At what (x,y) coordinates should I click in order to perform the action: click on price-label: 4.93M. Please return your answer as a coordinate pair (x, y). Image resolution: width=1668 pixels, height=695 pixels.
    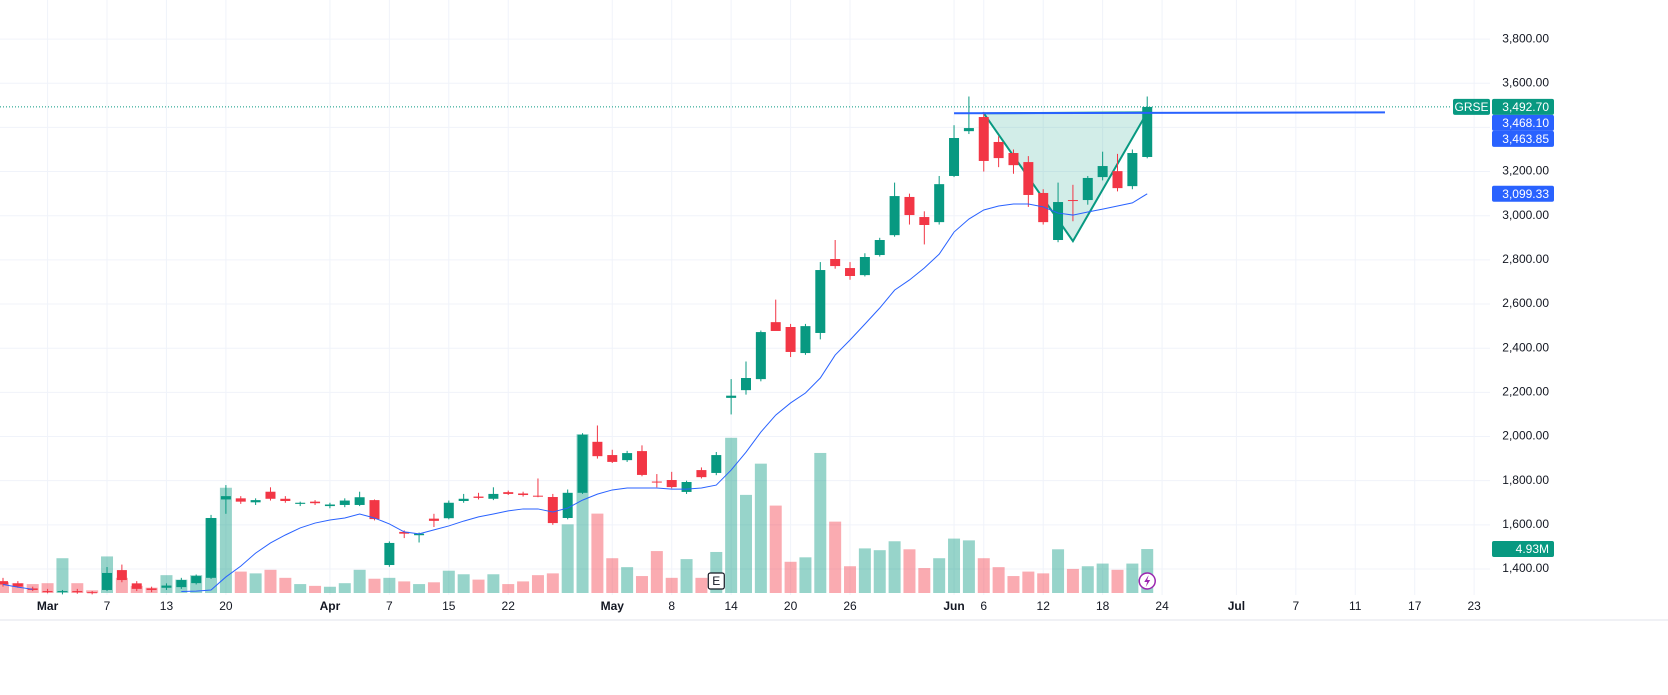
    Looking at the image, I should click on (1532, 549).